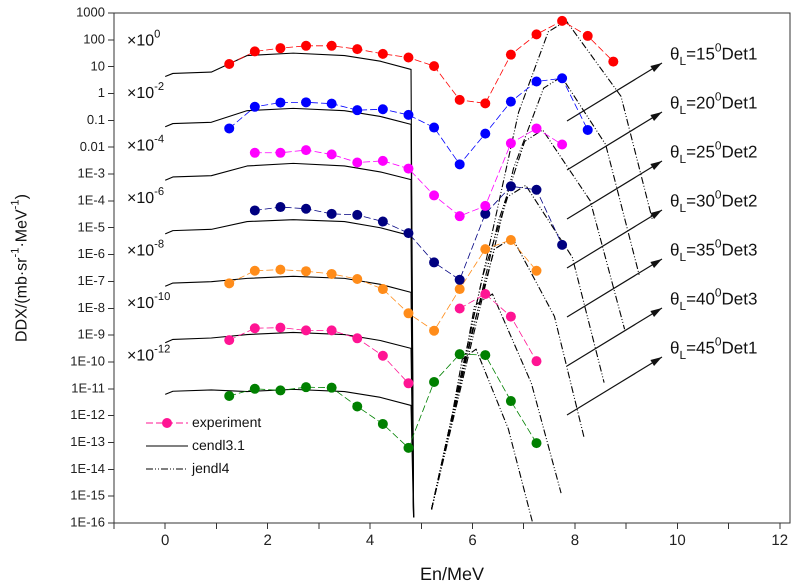 This screenshot has height=587, width=796. Describe the element at coordinates (91, 307) in the screenshot. I see `y-tick-label: 1E-8` at that location.